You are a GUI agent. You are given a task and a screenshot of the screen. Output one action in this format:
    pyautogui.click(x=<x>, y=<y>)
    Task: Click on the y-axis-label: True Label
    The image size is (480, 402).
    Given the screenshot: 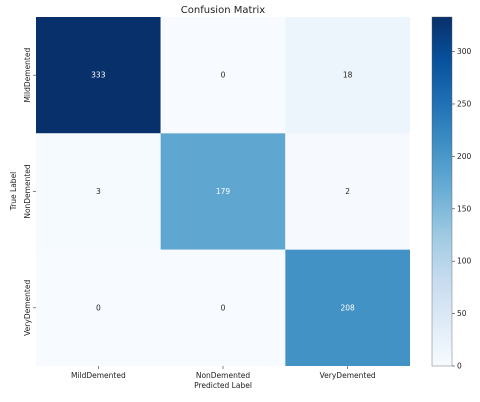 What is the action you would take?
    pyautogui.click(x=13, y=192)
    